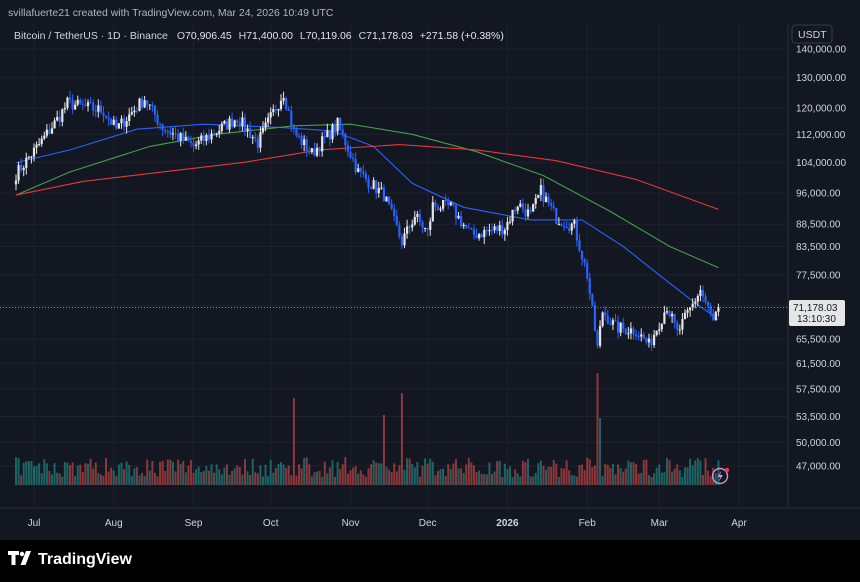 The image size is (860, 582). I want to click on open-value: 70,906.45, so click(208, 36).